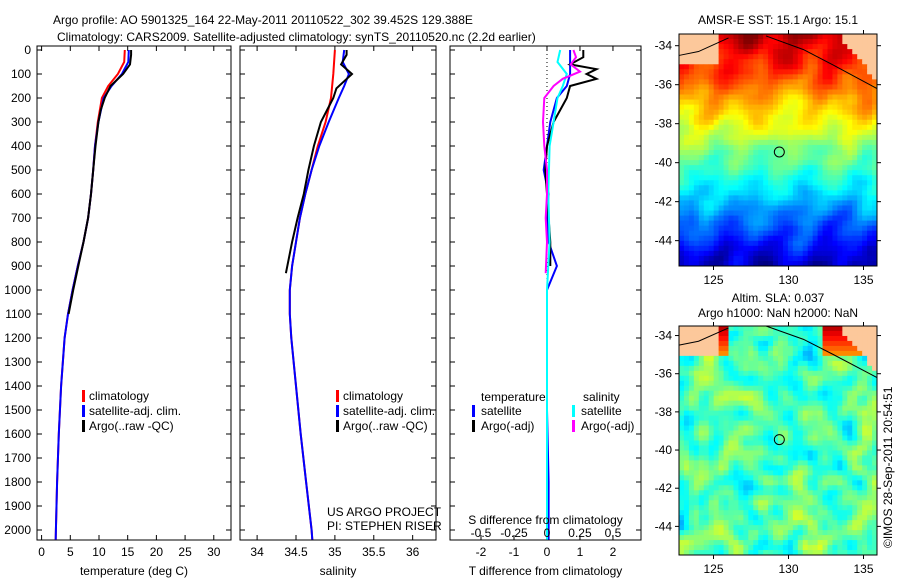  What do you see at coordinates (384, 512) in the screenshot?
I see `project-annotation: US ARGO PROJECT` at bounding box center [384, 512].